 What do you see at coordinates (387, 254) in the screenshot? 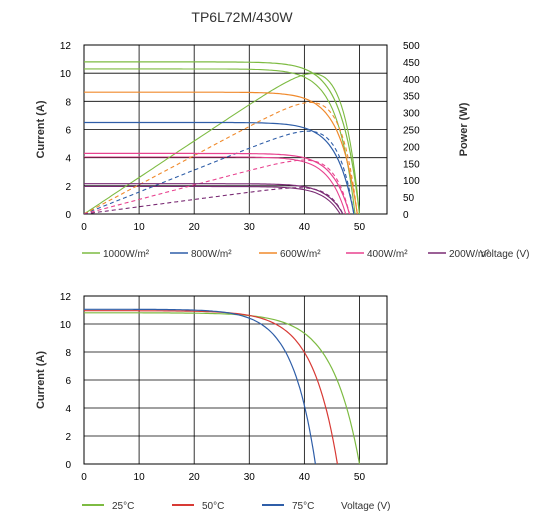
I see `legend-label: 400W/m²` at bounding box center [387, 254].